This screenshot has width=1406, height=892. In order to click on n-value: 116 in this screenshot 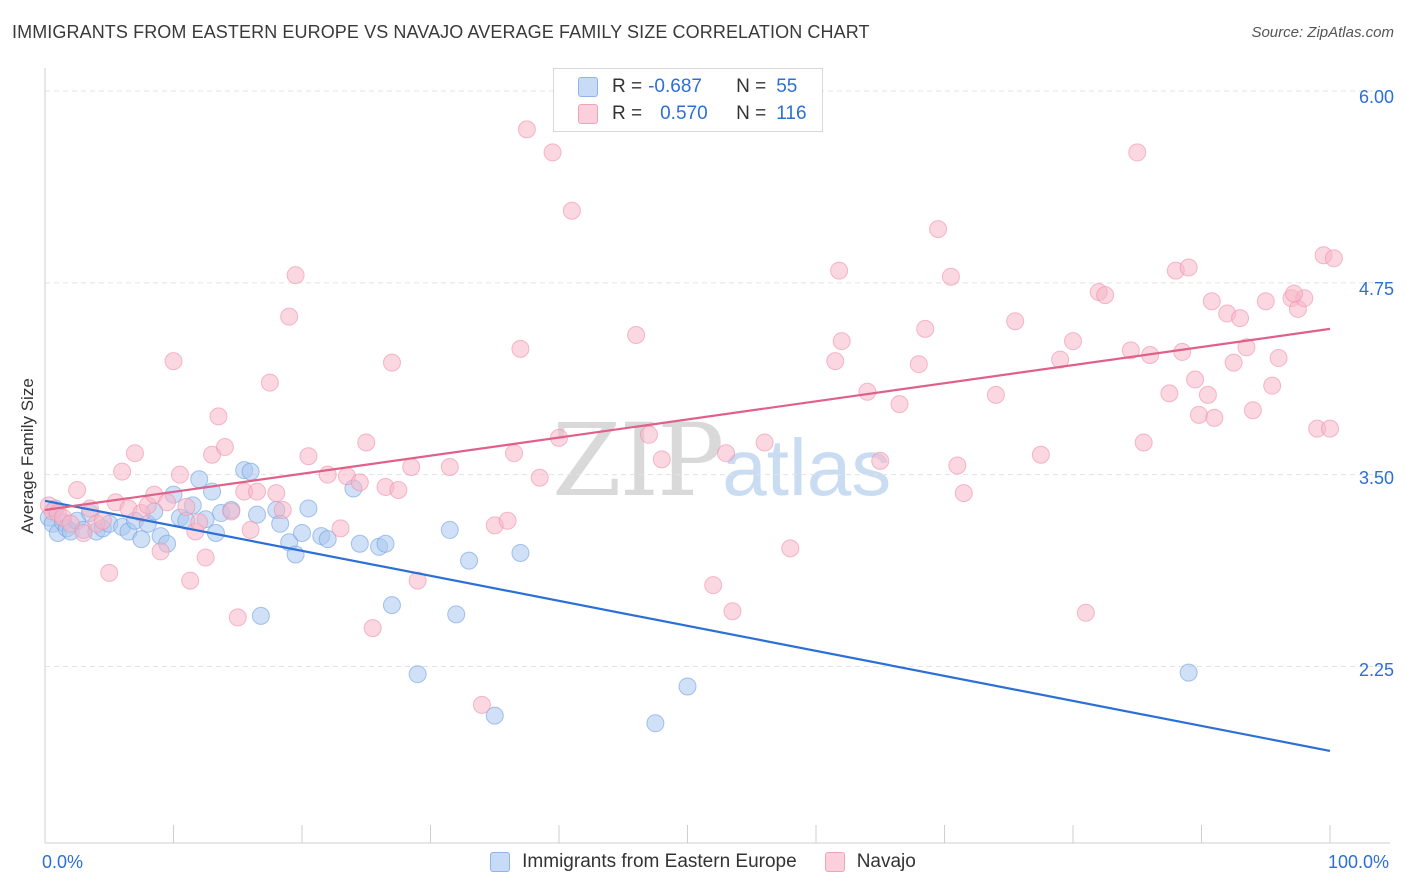, I will do `click(791, 113)`.